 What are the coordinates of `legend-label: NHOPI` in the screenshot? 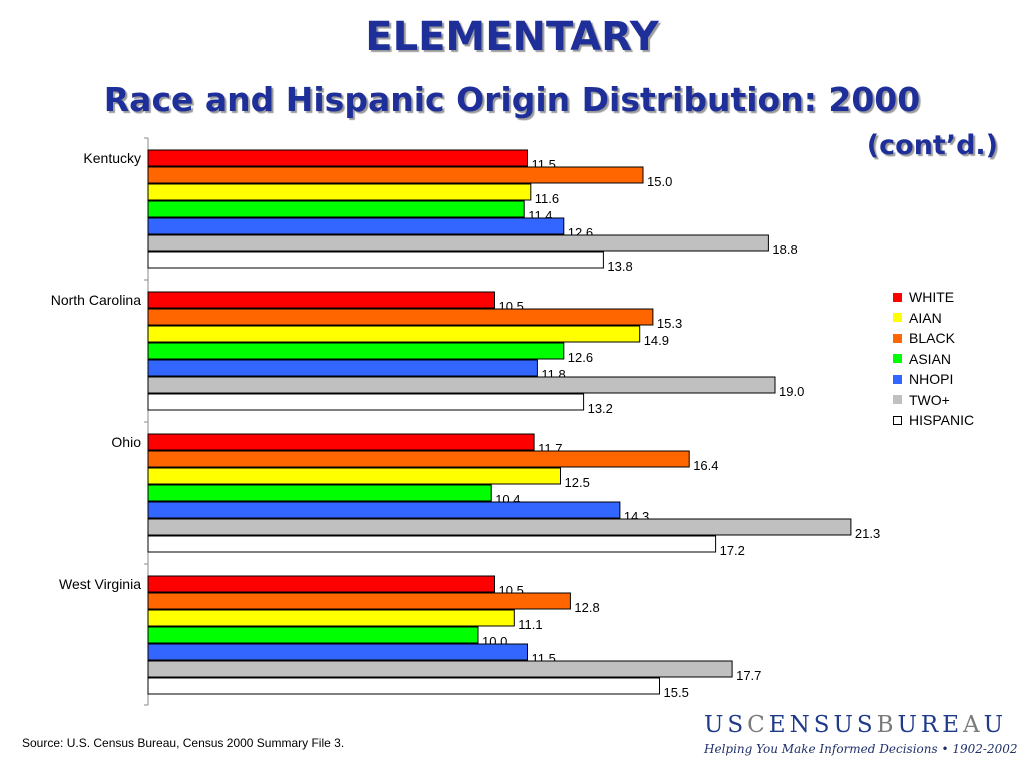 It's located at (931, 379).